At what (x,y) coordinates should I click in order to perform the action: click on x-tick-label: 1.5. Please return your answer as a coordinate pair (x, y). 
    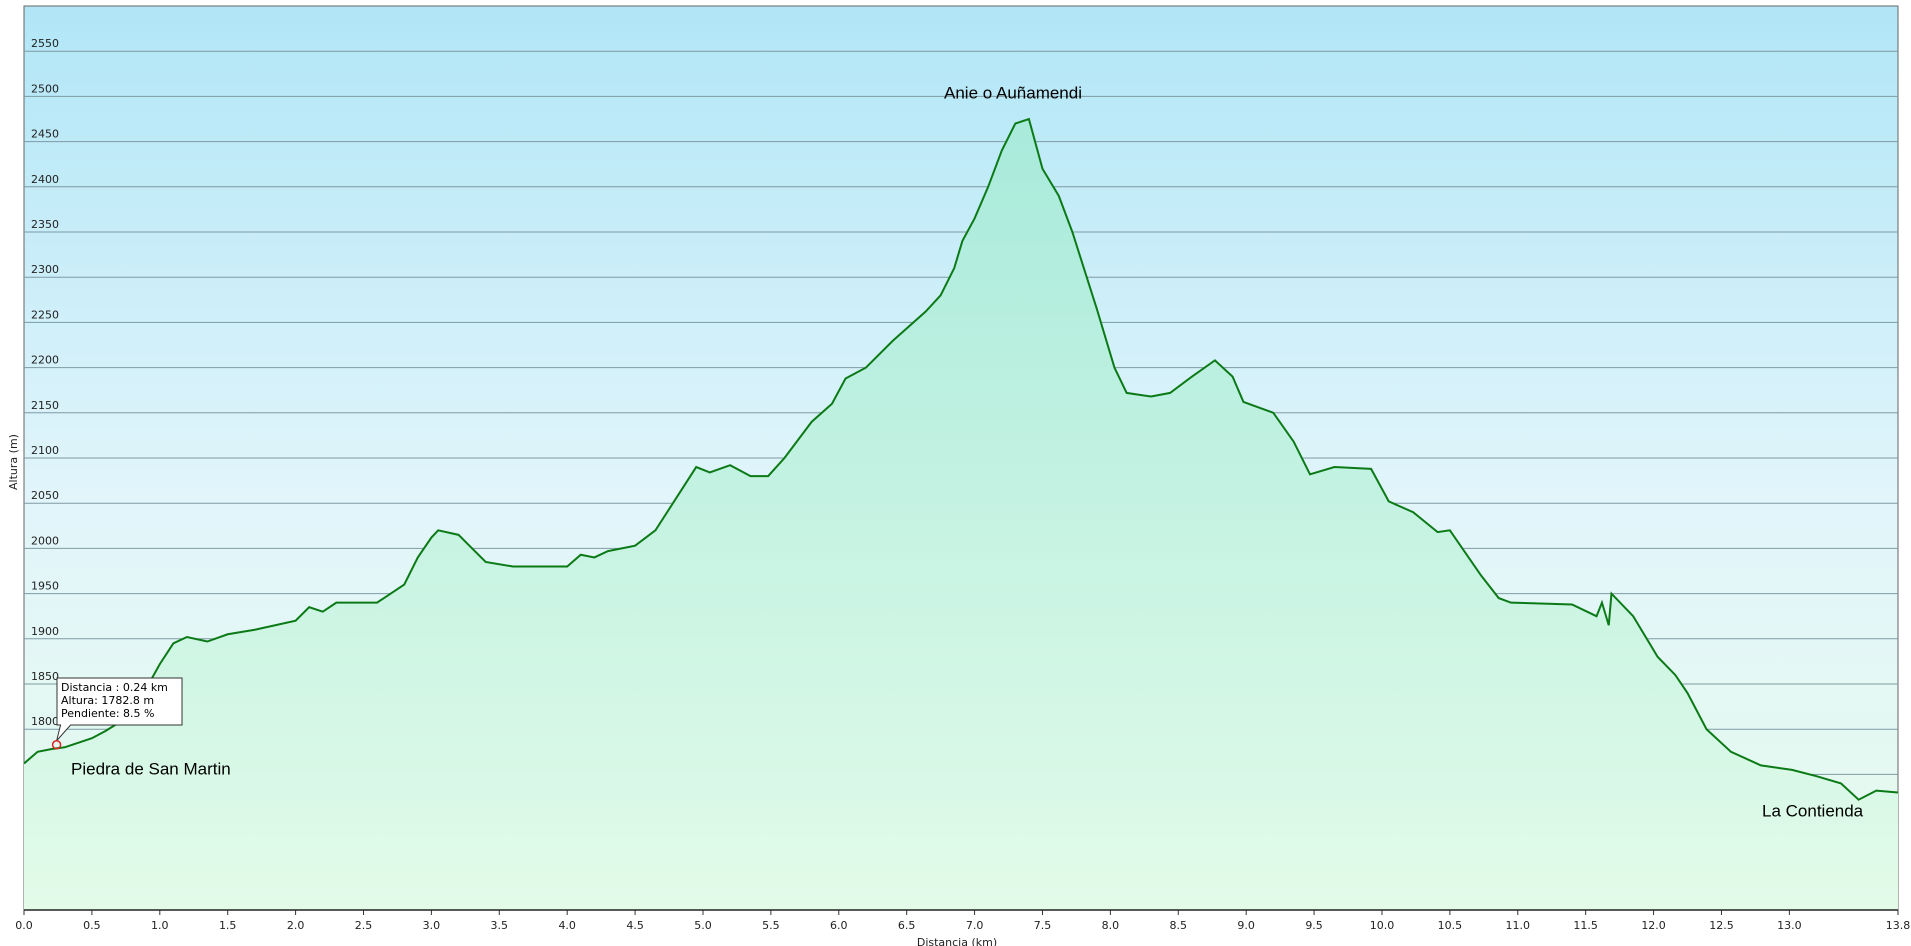
    Looking at the image, I should click on (228, 925).